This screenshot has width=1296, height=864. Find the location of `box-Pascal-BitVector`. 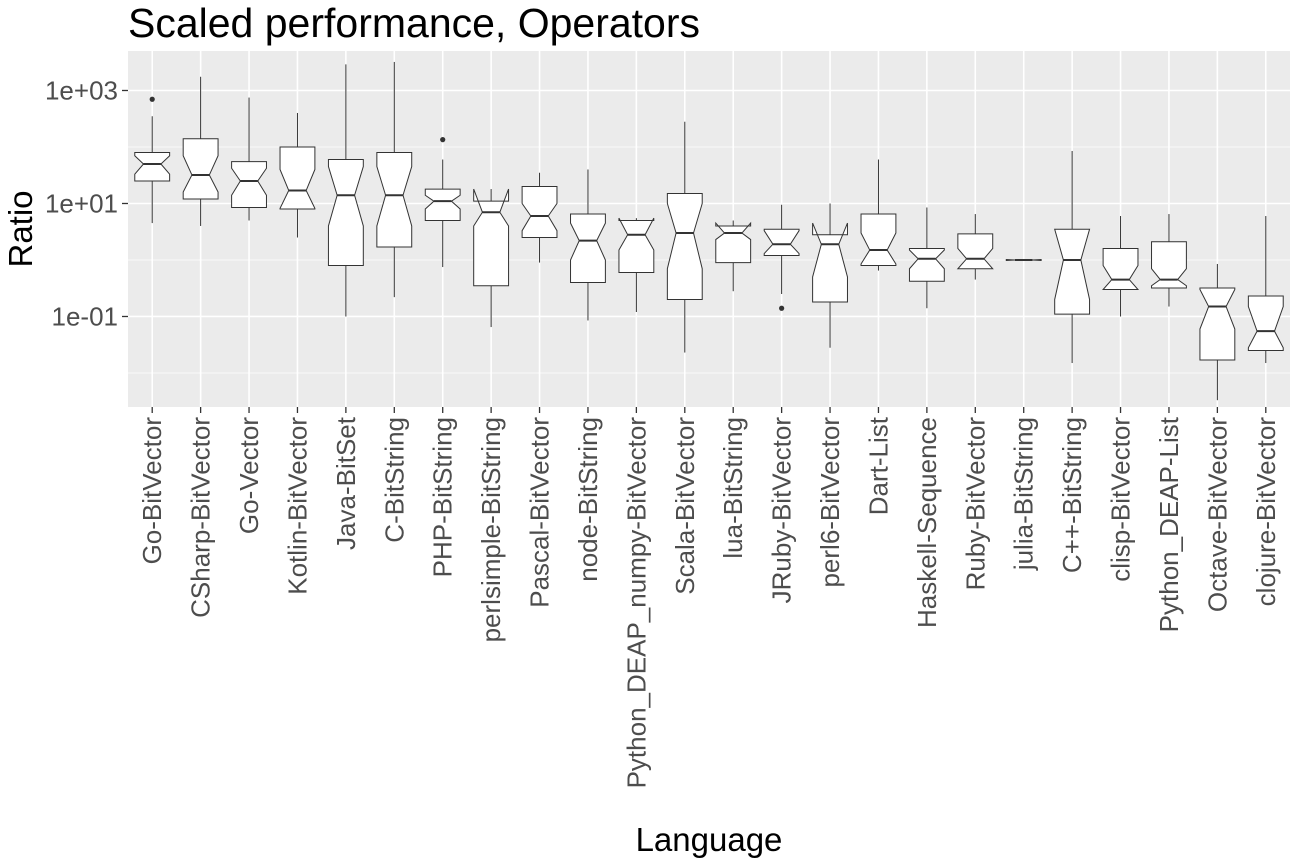

box-Pascal-BitVector is located at coordinates (539, 217).